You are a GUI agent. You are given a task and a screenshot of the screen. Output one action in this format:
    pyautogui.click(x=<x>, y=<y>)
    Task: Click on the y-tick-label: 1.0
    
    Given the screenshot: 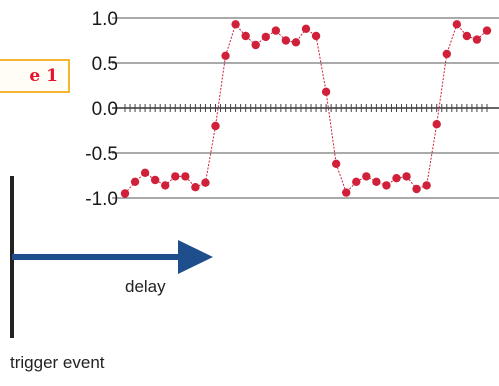 What is the action you would take?
    pyautogui.click(x=105, y=19)
    